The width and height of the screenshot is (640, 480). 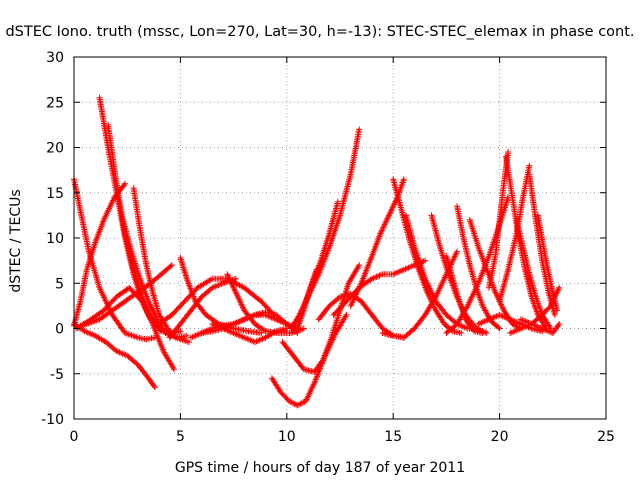 I want to click on y-tick-label: 15, so click(x=55, y=194).